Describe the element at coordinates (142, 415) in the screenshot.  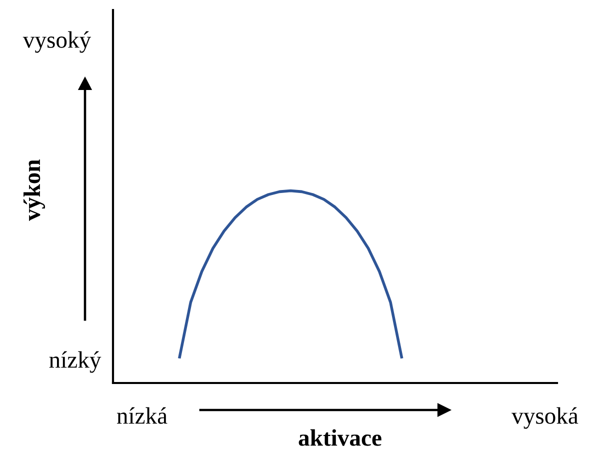
I see `text: nízká` at that location.